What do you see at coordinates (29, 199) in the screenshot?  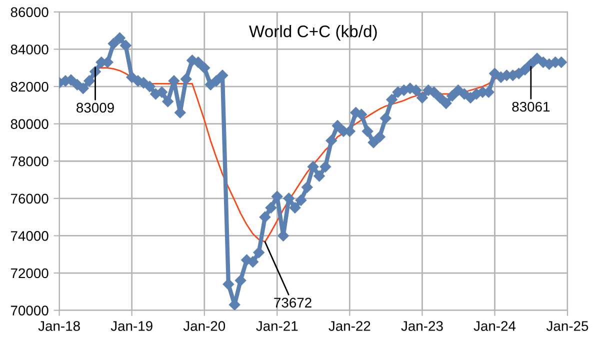 I see `y-tick-label: 76000` at bounding box center [29, 199].